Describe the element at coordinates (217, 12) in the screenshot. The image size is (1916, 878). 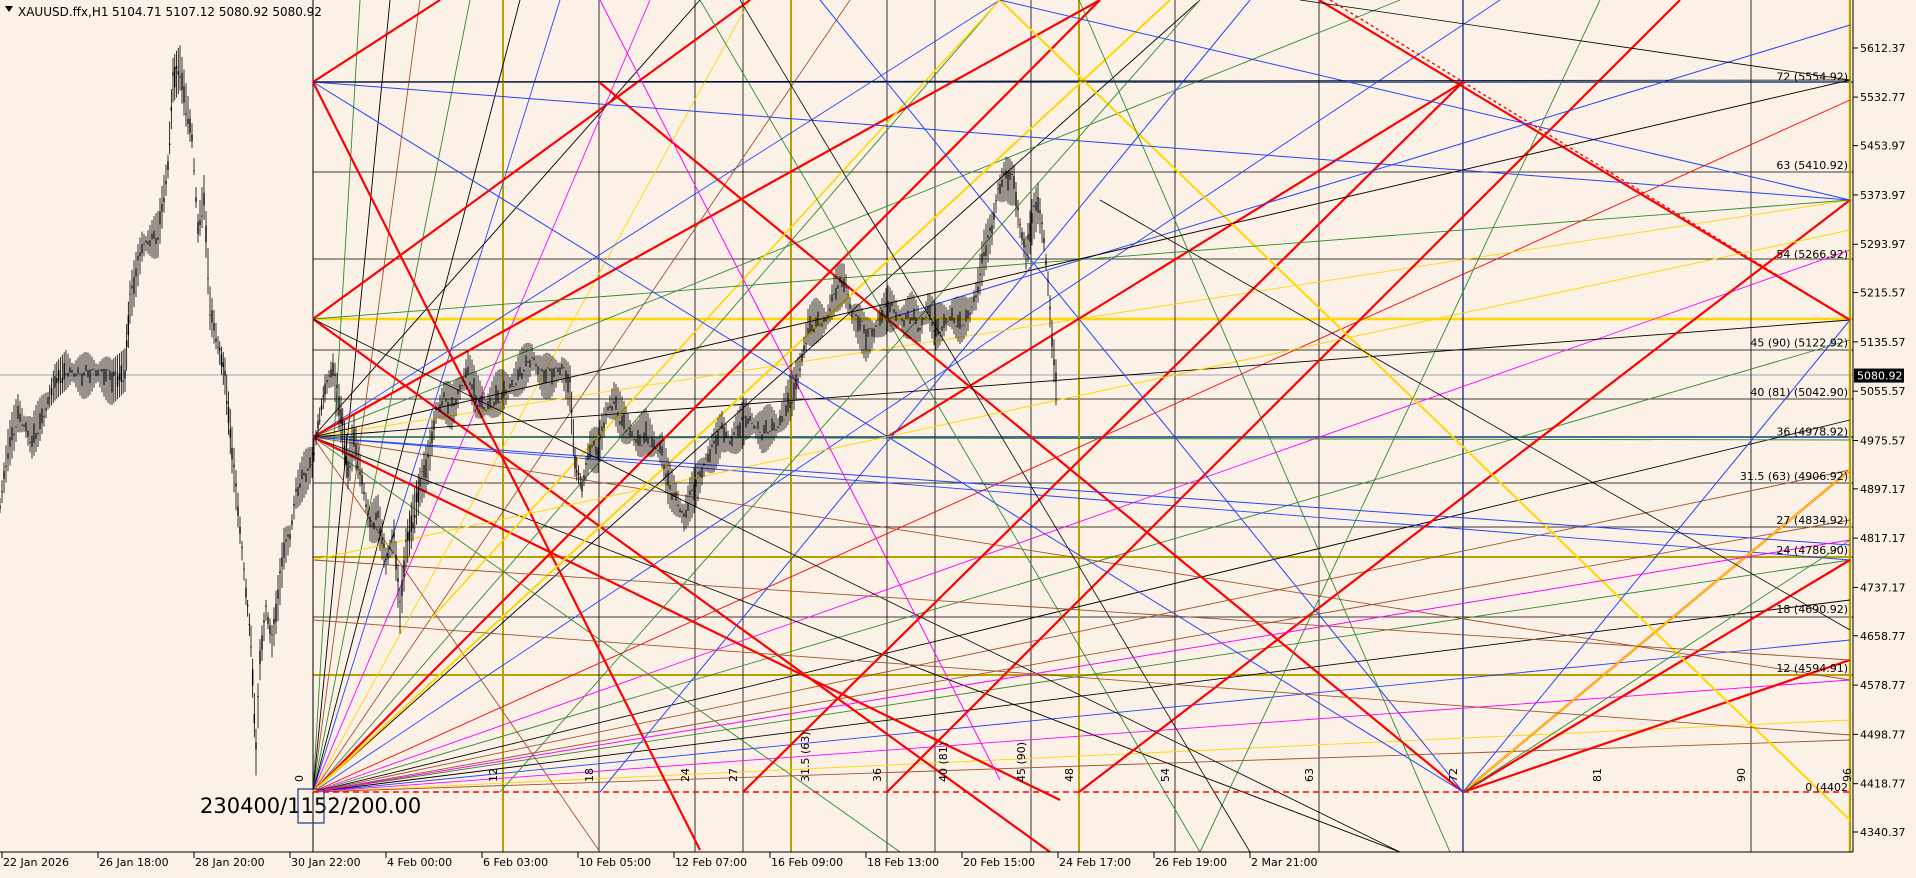
I see `ohlc-values: 5104.71 5107.12 5080.92 5080.92` at that location.